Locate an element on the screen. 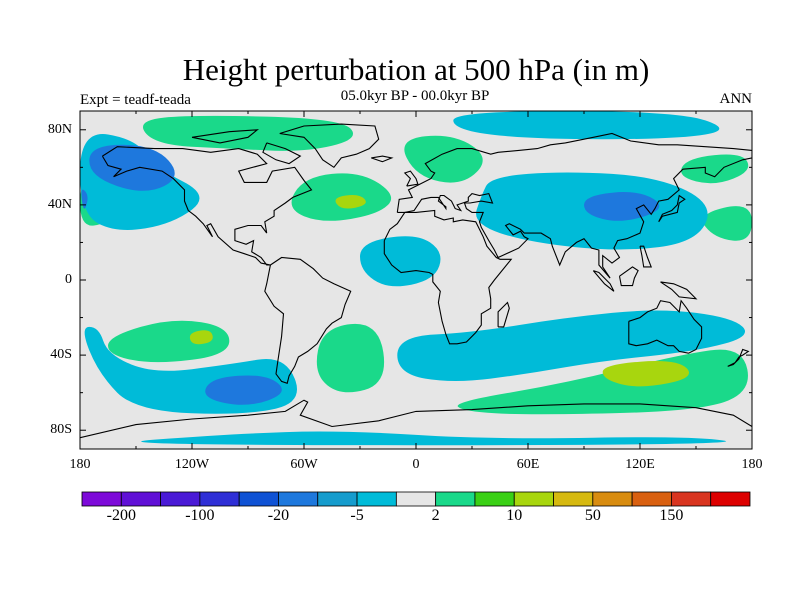  coastline-antarctica is located at coordinates (416, 419).